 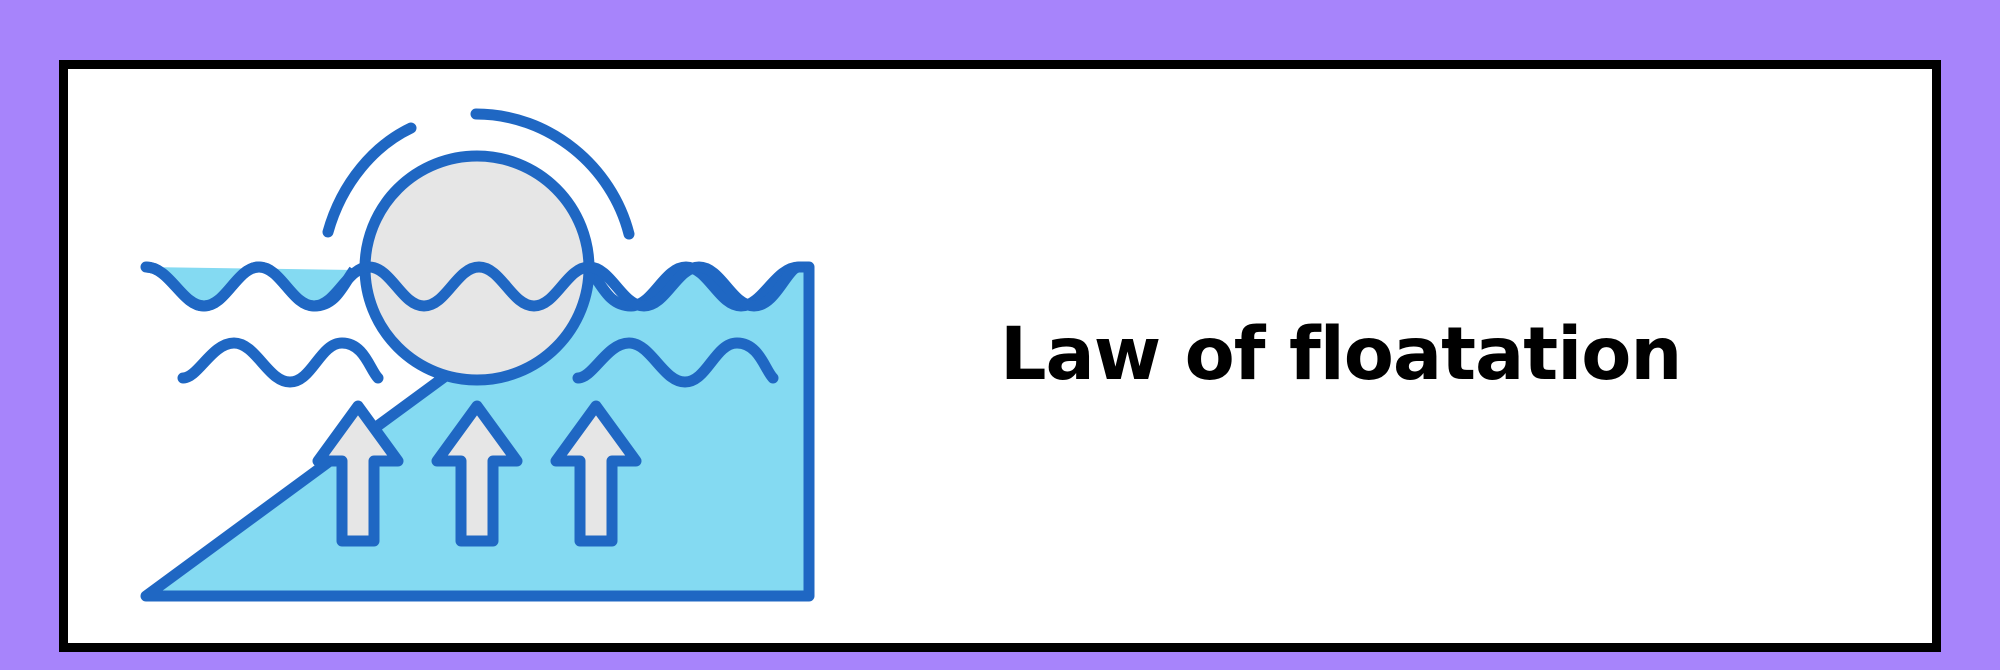 What do you see at coordinates (472, 286) in the screenshot?
I see `surface-wave-icon` at bounding box center [472, 286].